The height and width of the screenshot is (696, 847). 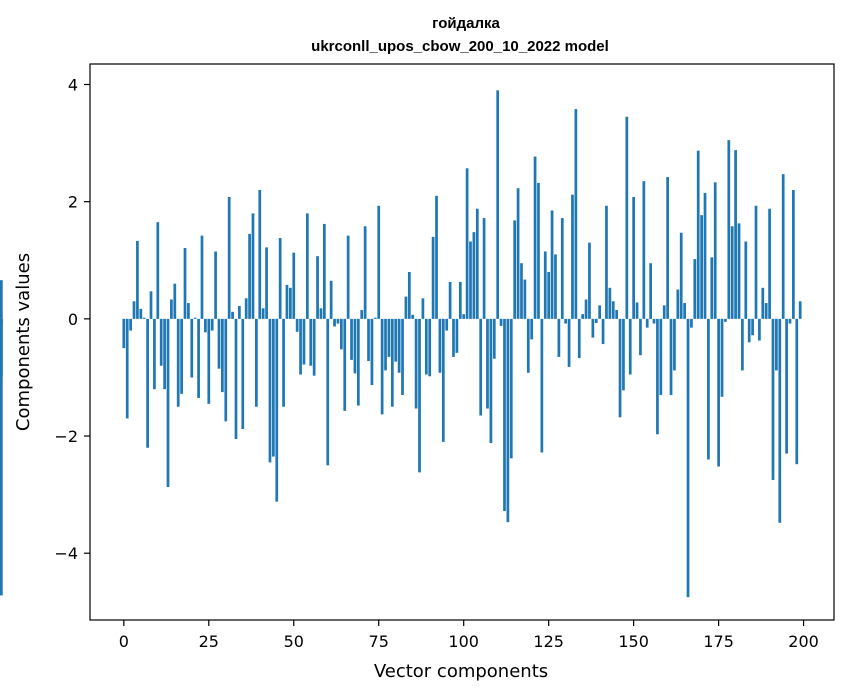 I want to click on x-tick-label-50: 50, so click(x=294, y=641).